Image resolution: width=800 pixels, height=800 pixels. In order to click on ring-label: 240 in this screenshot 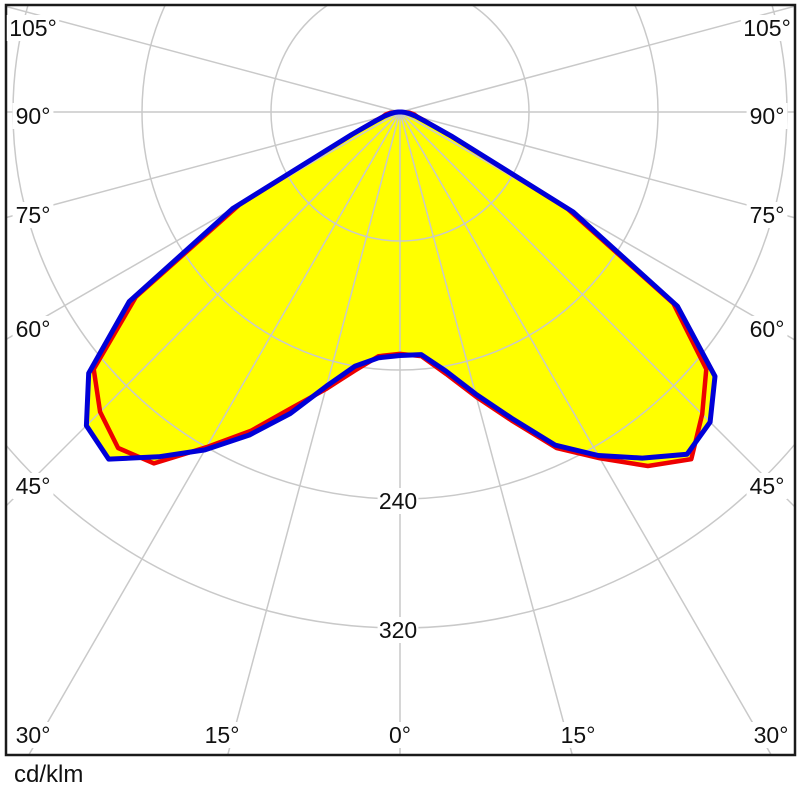, I will do `click(398, 501)`.